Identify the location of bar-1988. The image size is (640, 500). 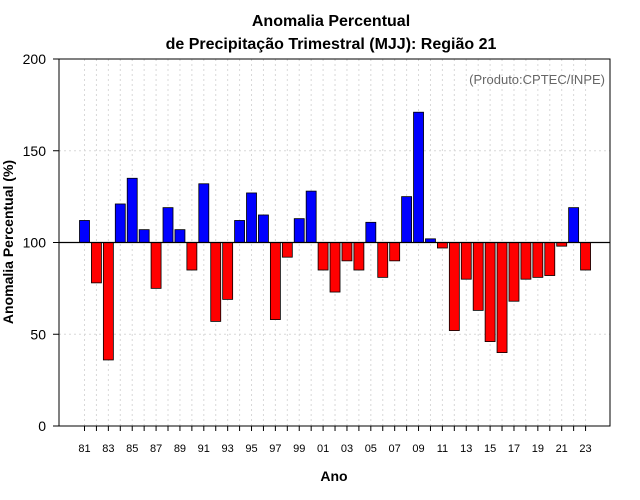
(168, 225).